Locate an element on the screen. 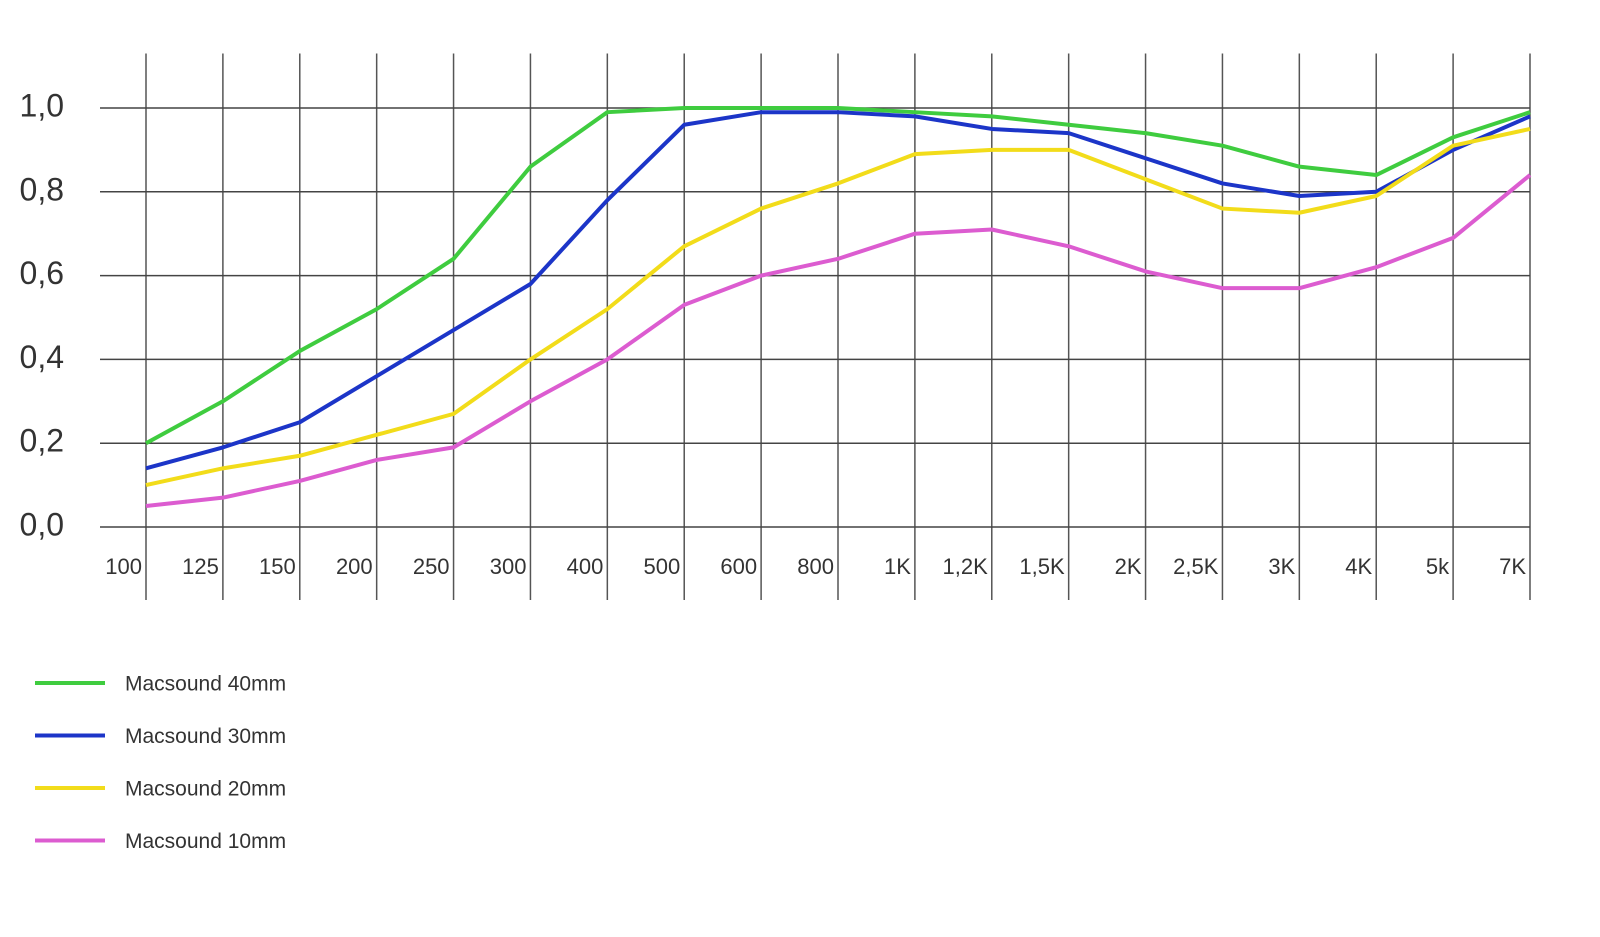 The width and height of the screenshot is (1600, 937). y-tick-label: 0,2 is located at coordinates (42, 441).